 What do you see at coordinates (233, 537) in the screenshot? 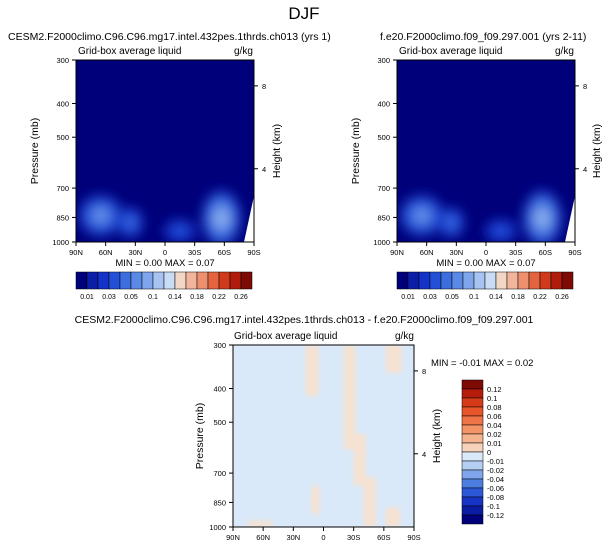
I see `panel-3-xtick-label: 90N` at bounding box center [233, 537].